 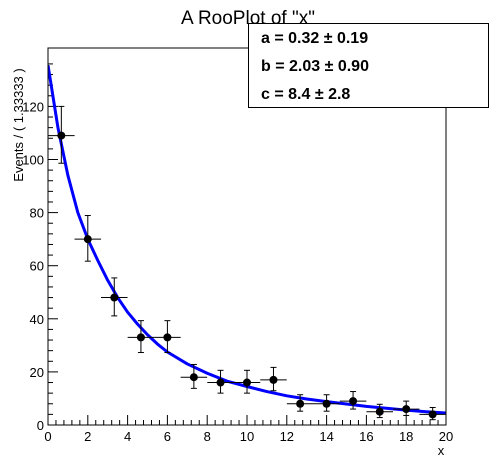 I want to click on stat-name: b, so click(x=266, y=66).